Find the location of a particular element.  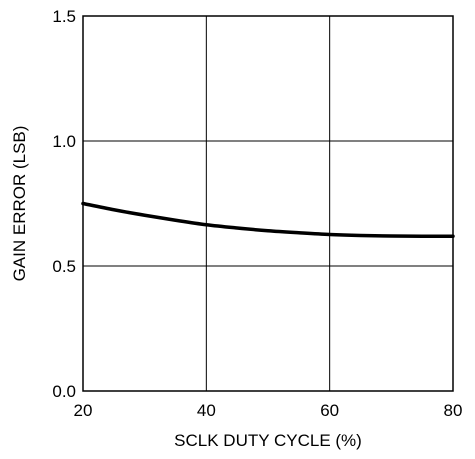

x-axis-title: SCLK DUTY CYCLE (%) is located at coordinates (268, 440).